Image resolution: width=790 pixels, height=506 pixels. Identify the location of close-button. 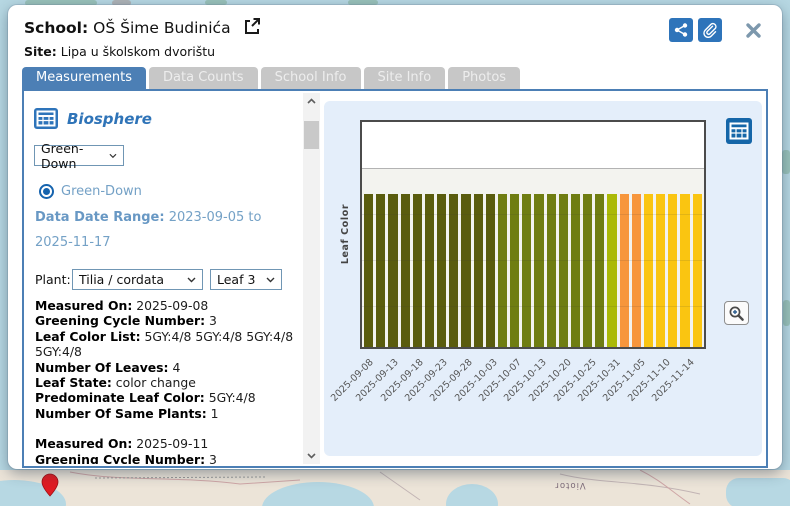
(753, 30).